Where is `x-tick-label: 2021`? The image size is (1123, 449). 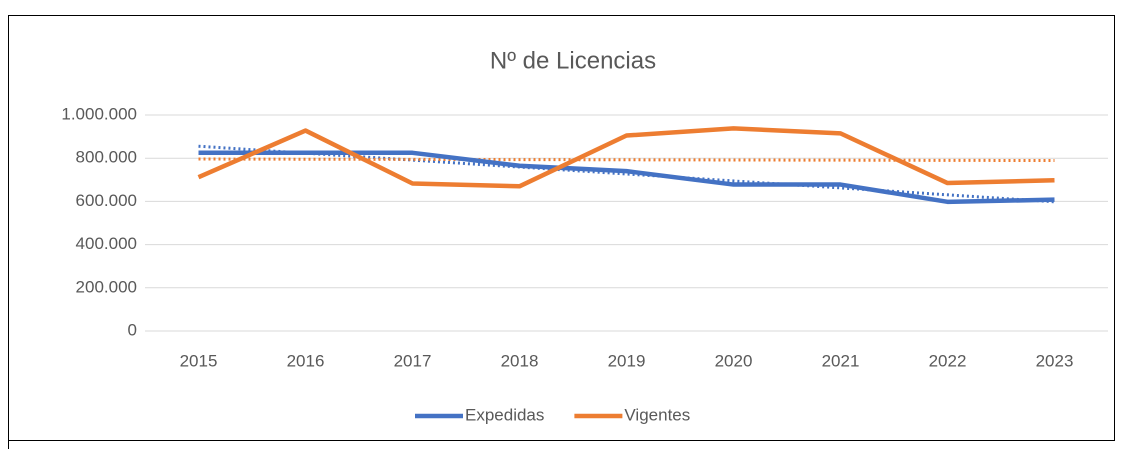 x-tick-label: 2021 is located at coordinates (841, 360).